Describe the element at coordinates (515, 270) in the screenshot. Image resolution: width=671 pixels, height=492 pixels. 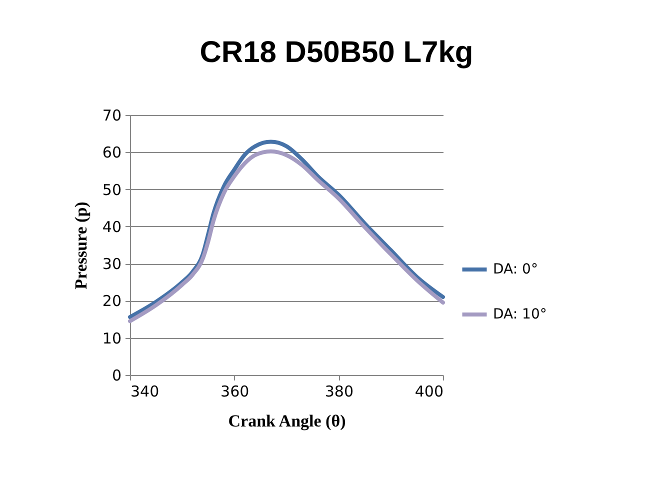
I see `legend-label: DA: 0°` at that location.